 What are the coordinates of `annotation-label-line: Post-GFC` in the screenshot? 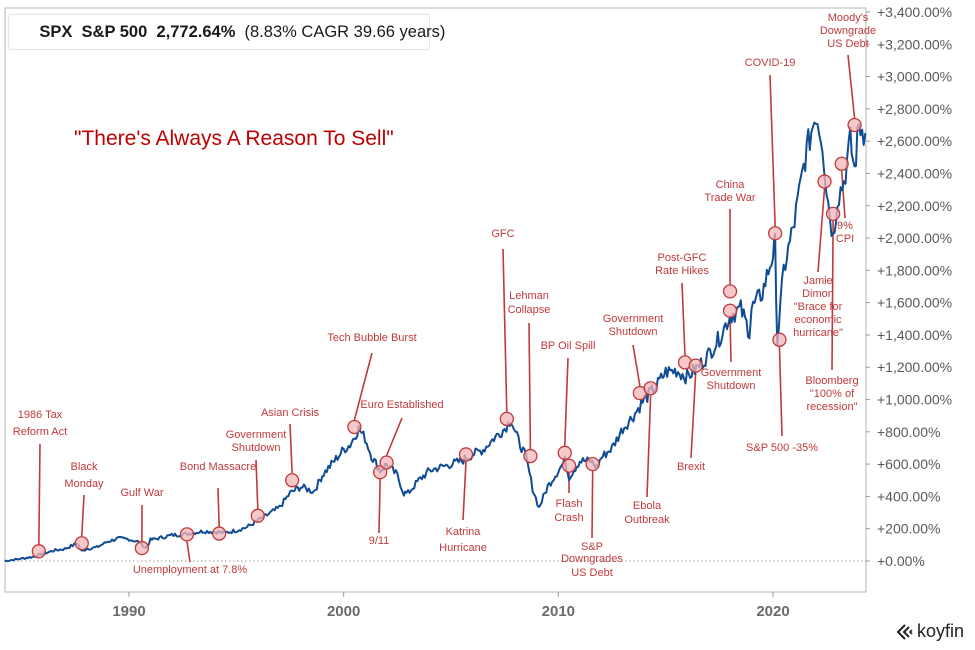 It's located at (682, 258).